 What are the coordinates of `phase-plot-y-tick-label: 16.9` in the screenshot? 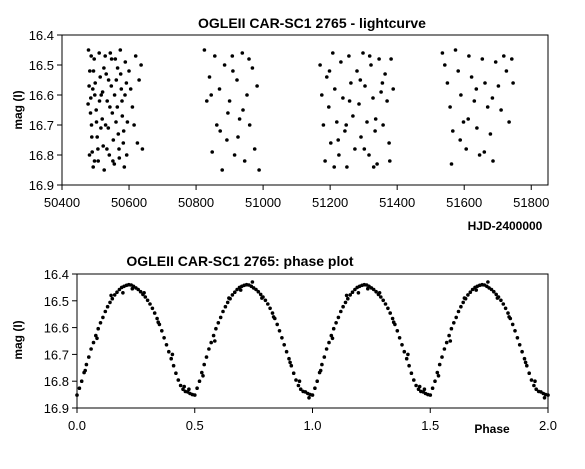 It's located at (56, 408).